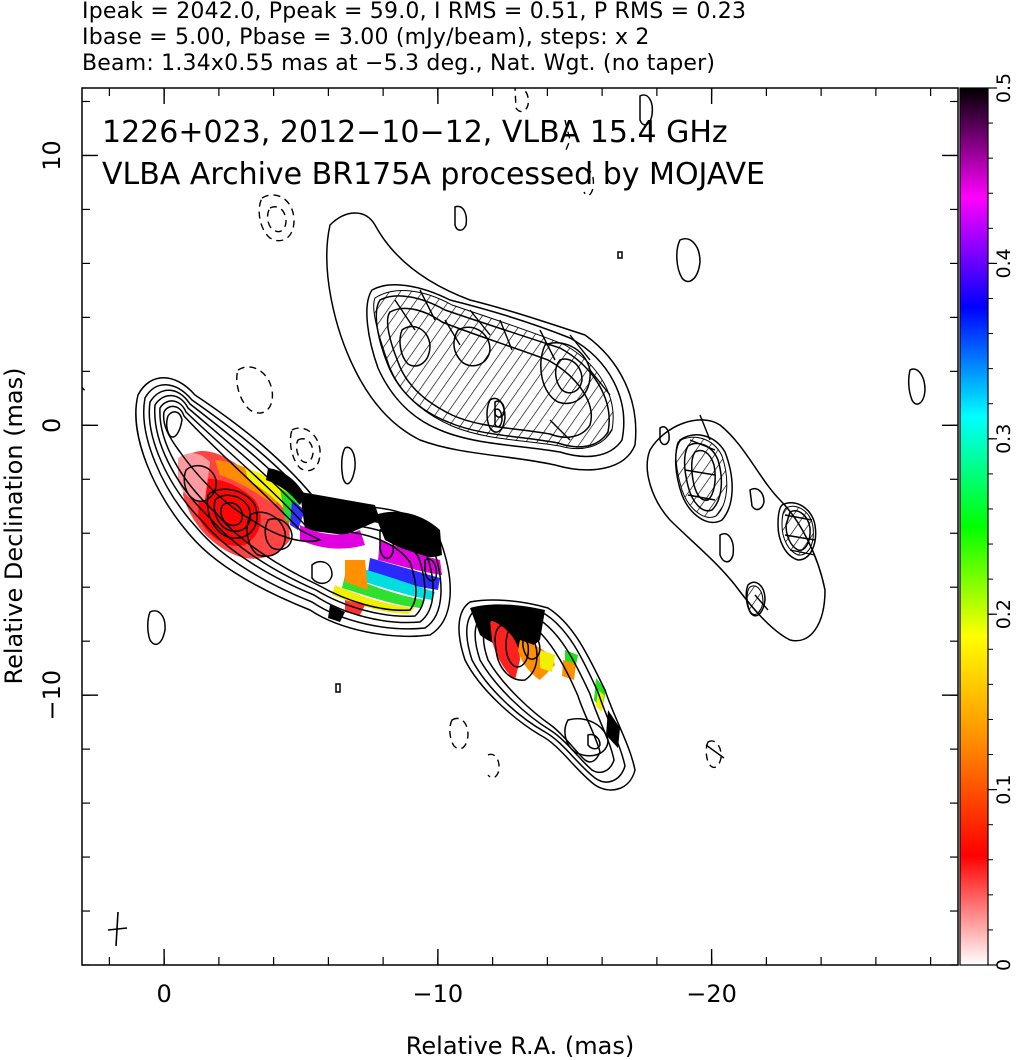  Describe the element at coordinates (1004, 263) in the screenshot. I see `colorbar-tick-label: 0.4` at that location.